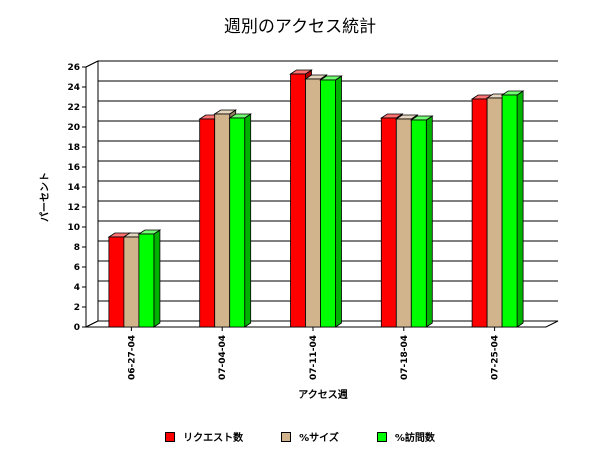  What do you see at coordinates (73, 68) in the screenshot?
I see `y-tick-label: 26` at bounding box center [73, 68].